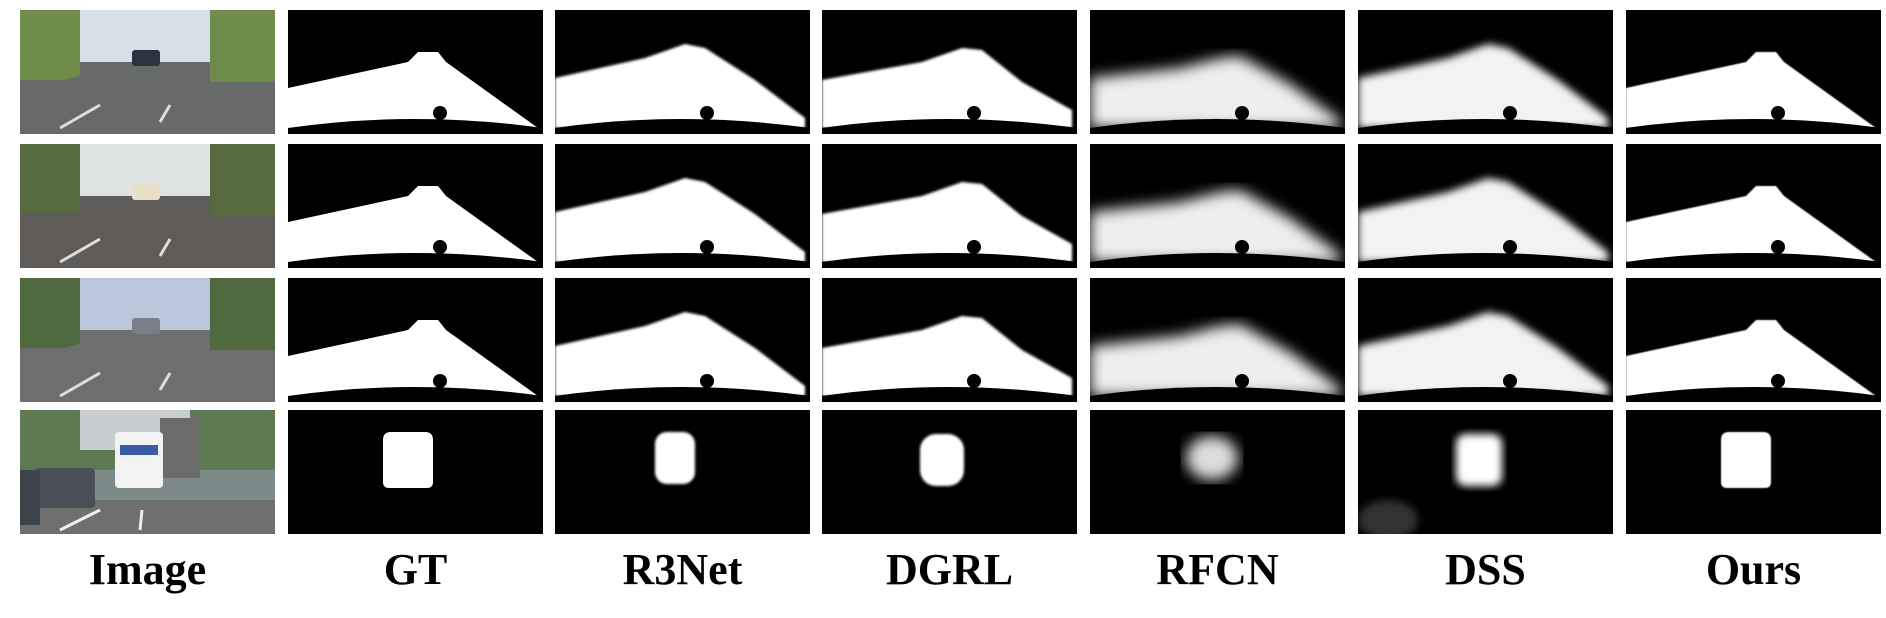  I want to click on label-r3net: R3Net, so click(682, 569).